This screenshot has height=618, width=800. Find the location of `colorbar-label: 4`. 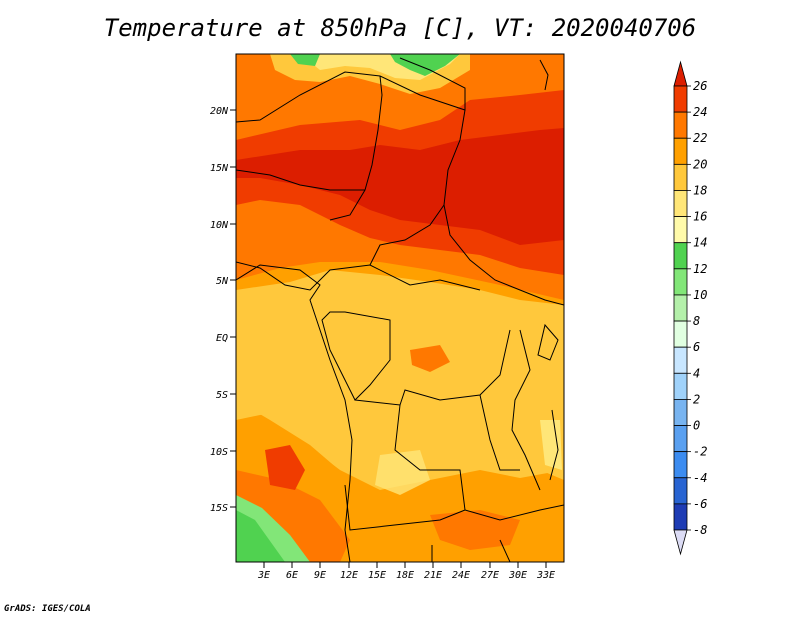

colorbar-label: 4 is located at coordinates (696, 373).